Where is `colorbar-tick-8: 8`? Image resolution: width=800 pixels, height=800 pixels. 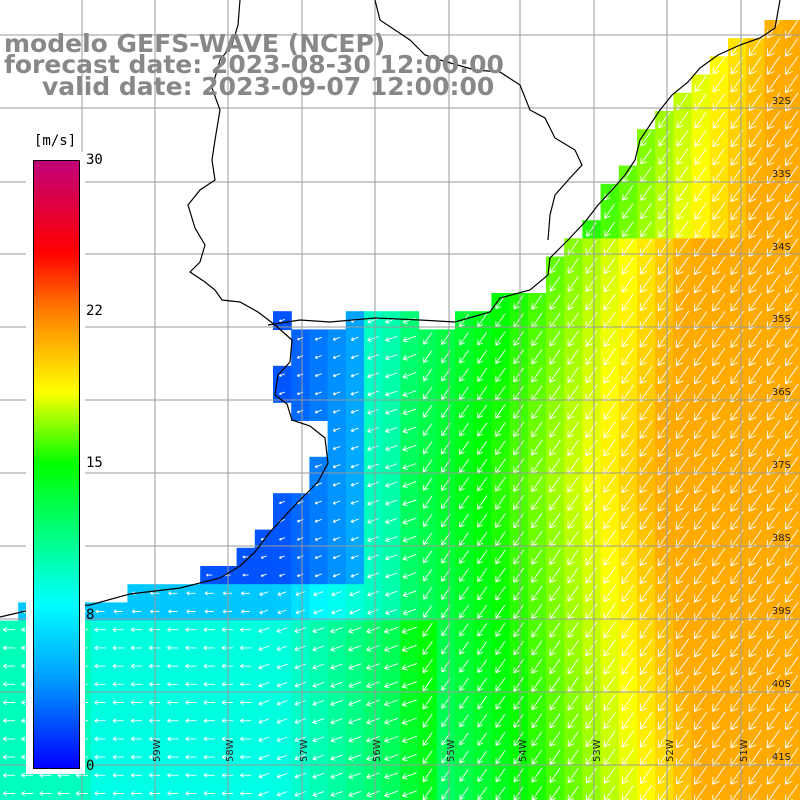 colorbar-tick-8: 8 is located at coordinates (90, 615).